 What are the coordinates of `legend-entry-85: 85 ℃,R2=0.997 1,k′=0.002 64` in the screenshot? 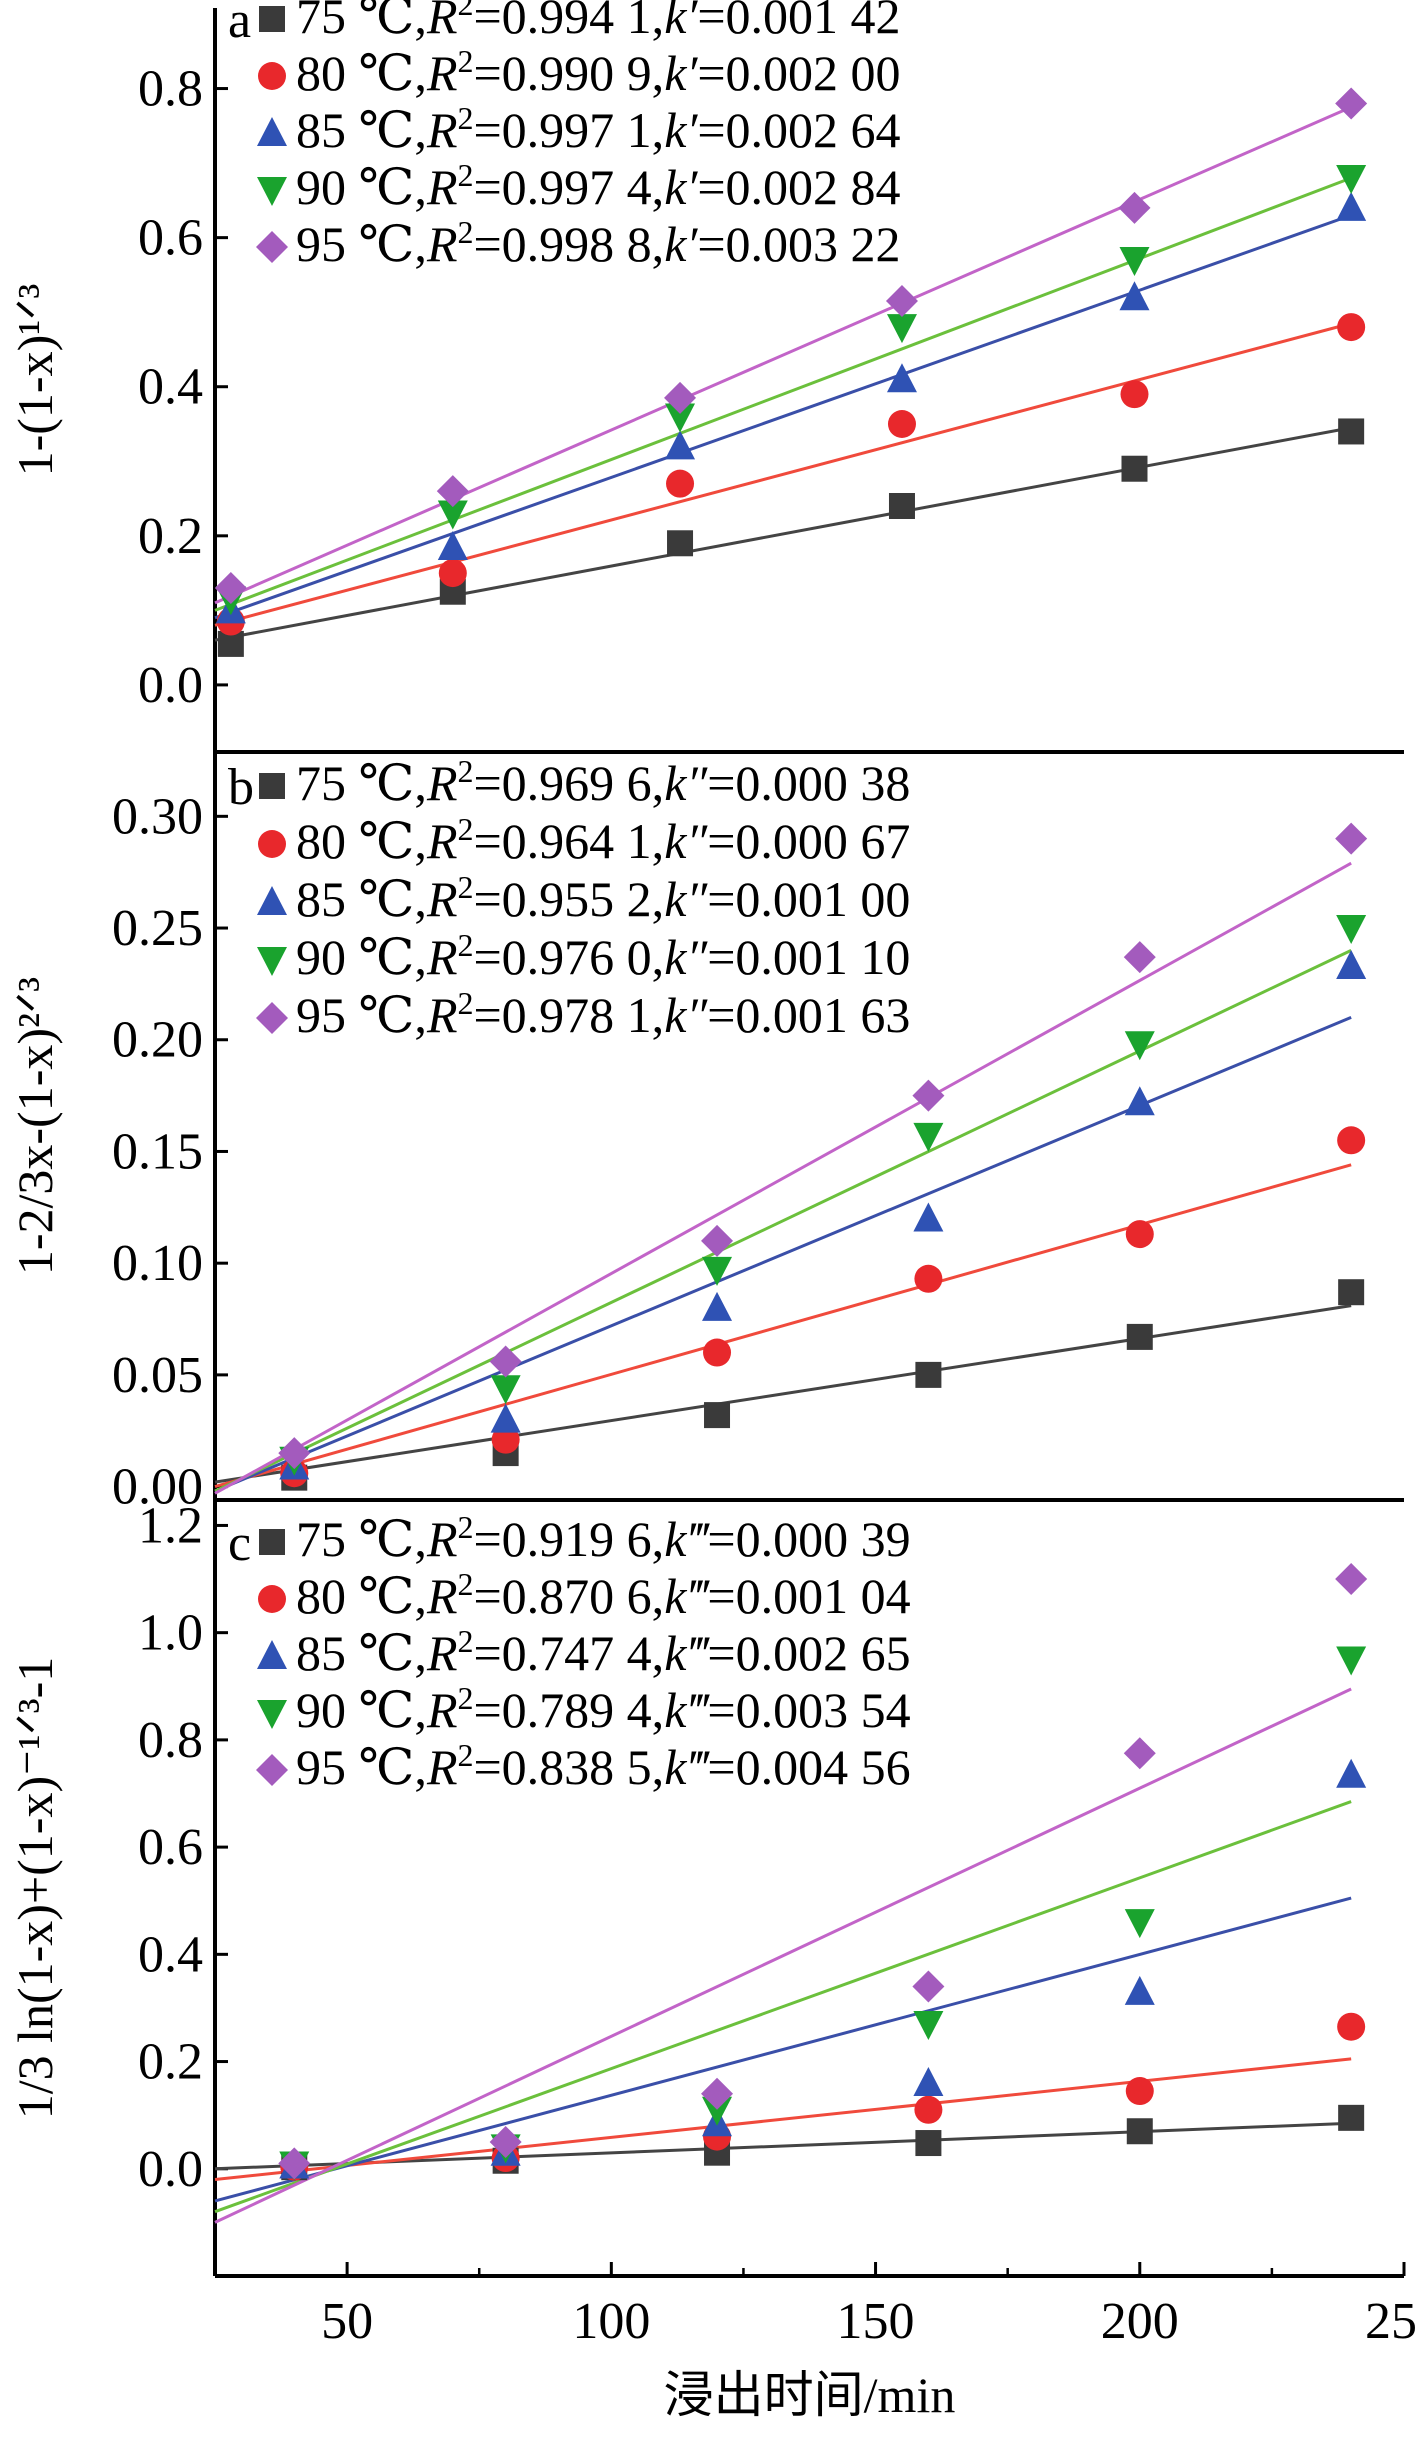 It's located at (598, 129).